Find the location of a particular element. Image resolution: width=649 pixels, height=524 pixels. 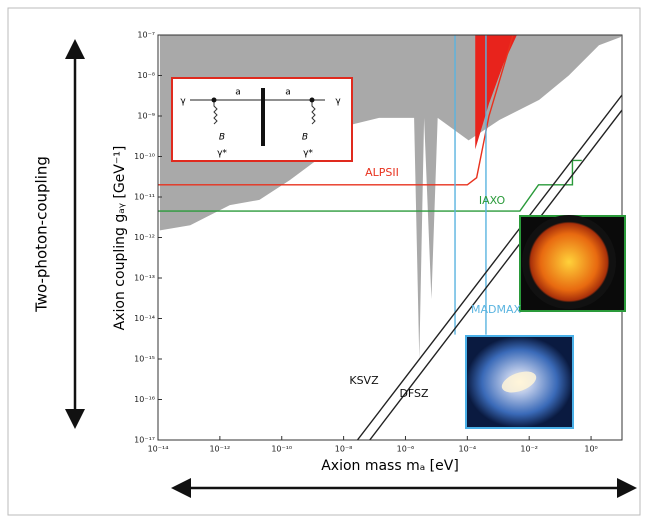

y-tick-label: 10⁻¹³ is located at coordinates (144, 278).